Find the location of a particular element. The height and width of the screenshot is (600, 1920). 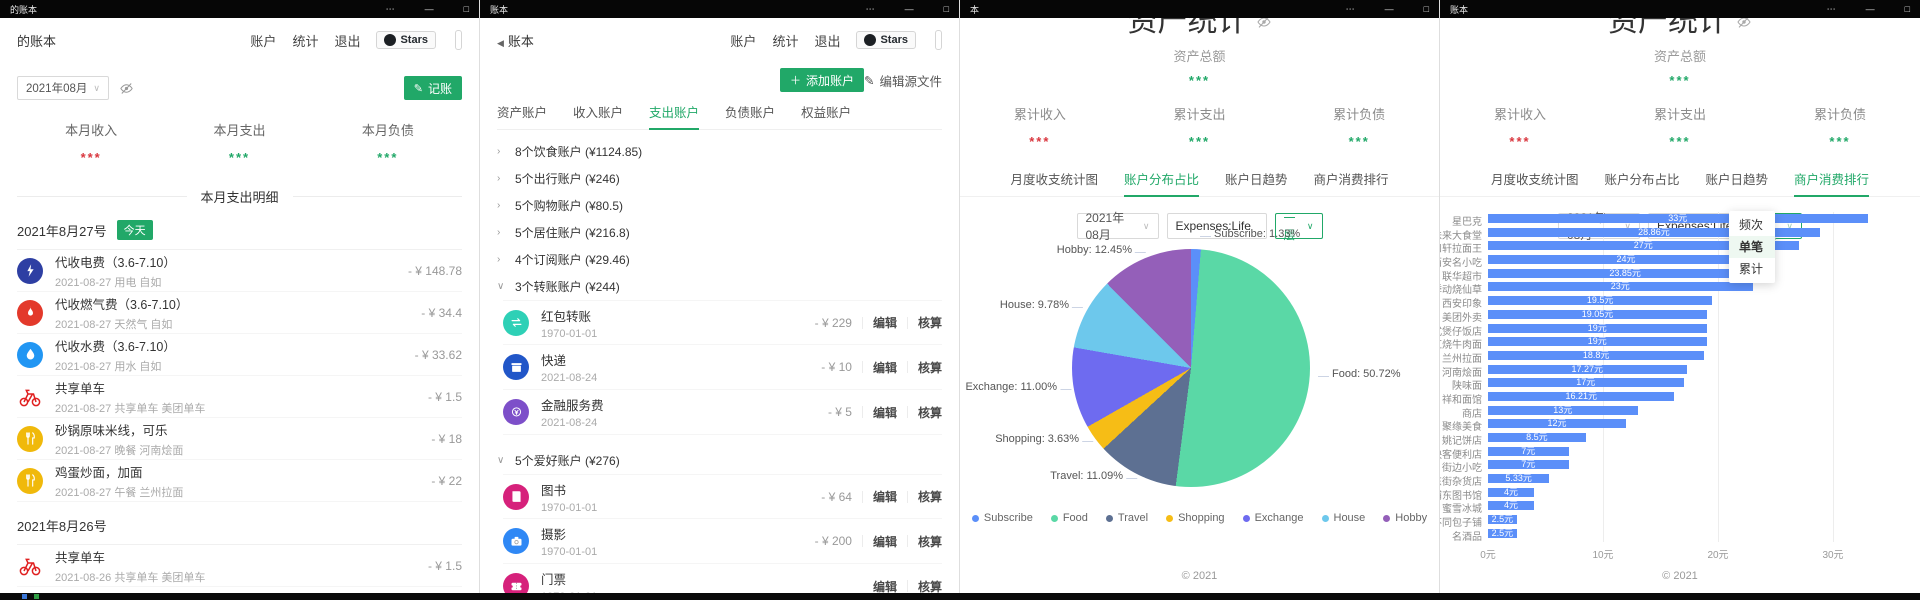

account-group-row: › 4个订阅账户 (¥29.46) is located at coordinates (719, 259).